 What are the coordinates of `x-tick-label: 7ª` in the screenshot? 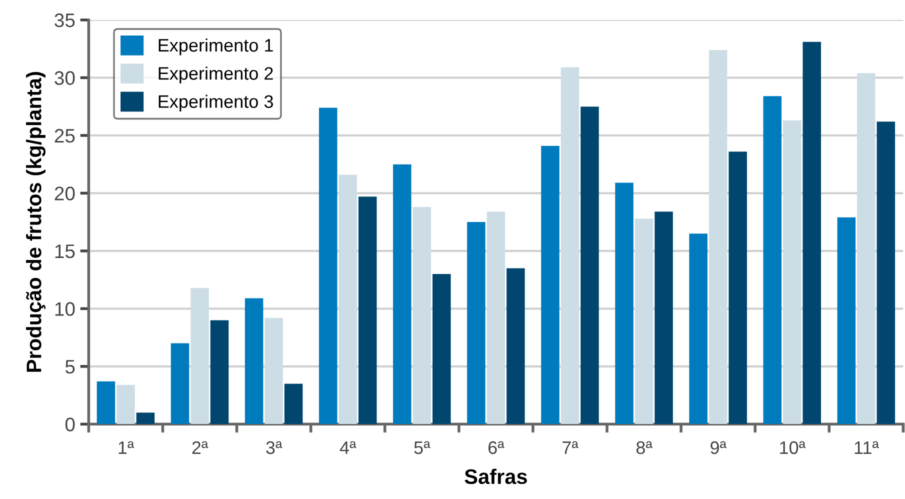 It's located at (570, 447).